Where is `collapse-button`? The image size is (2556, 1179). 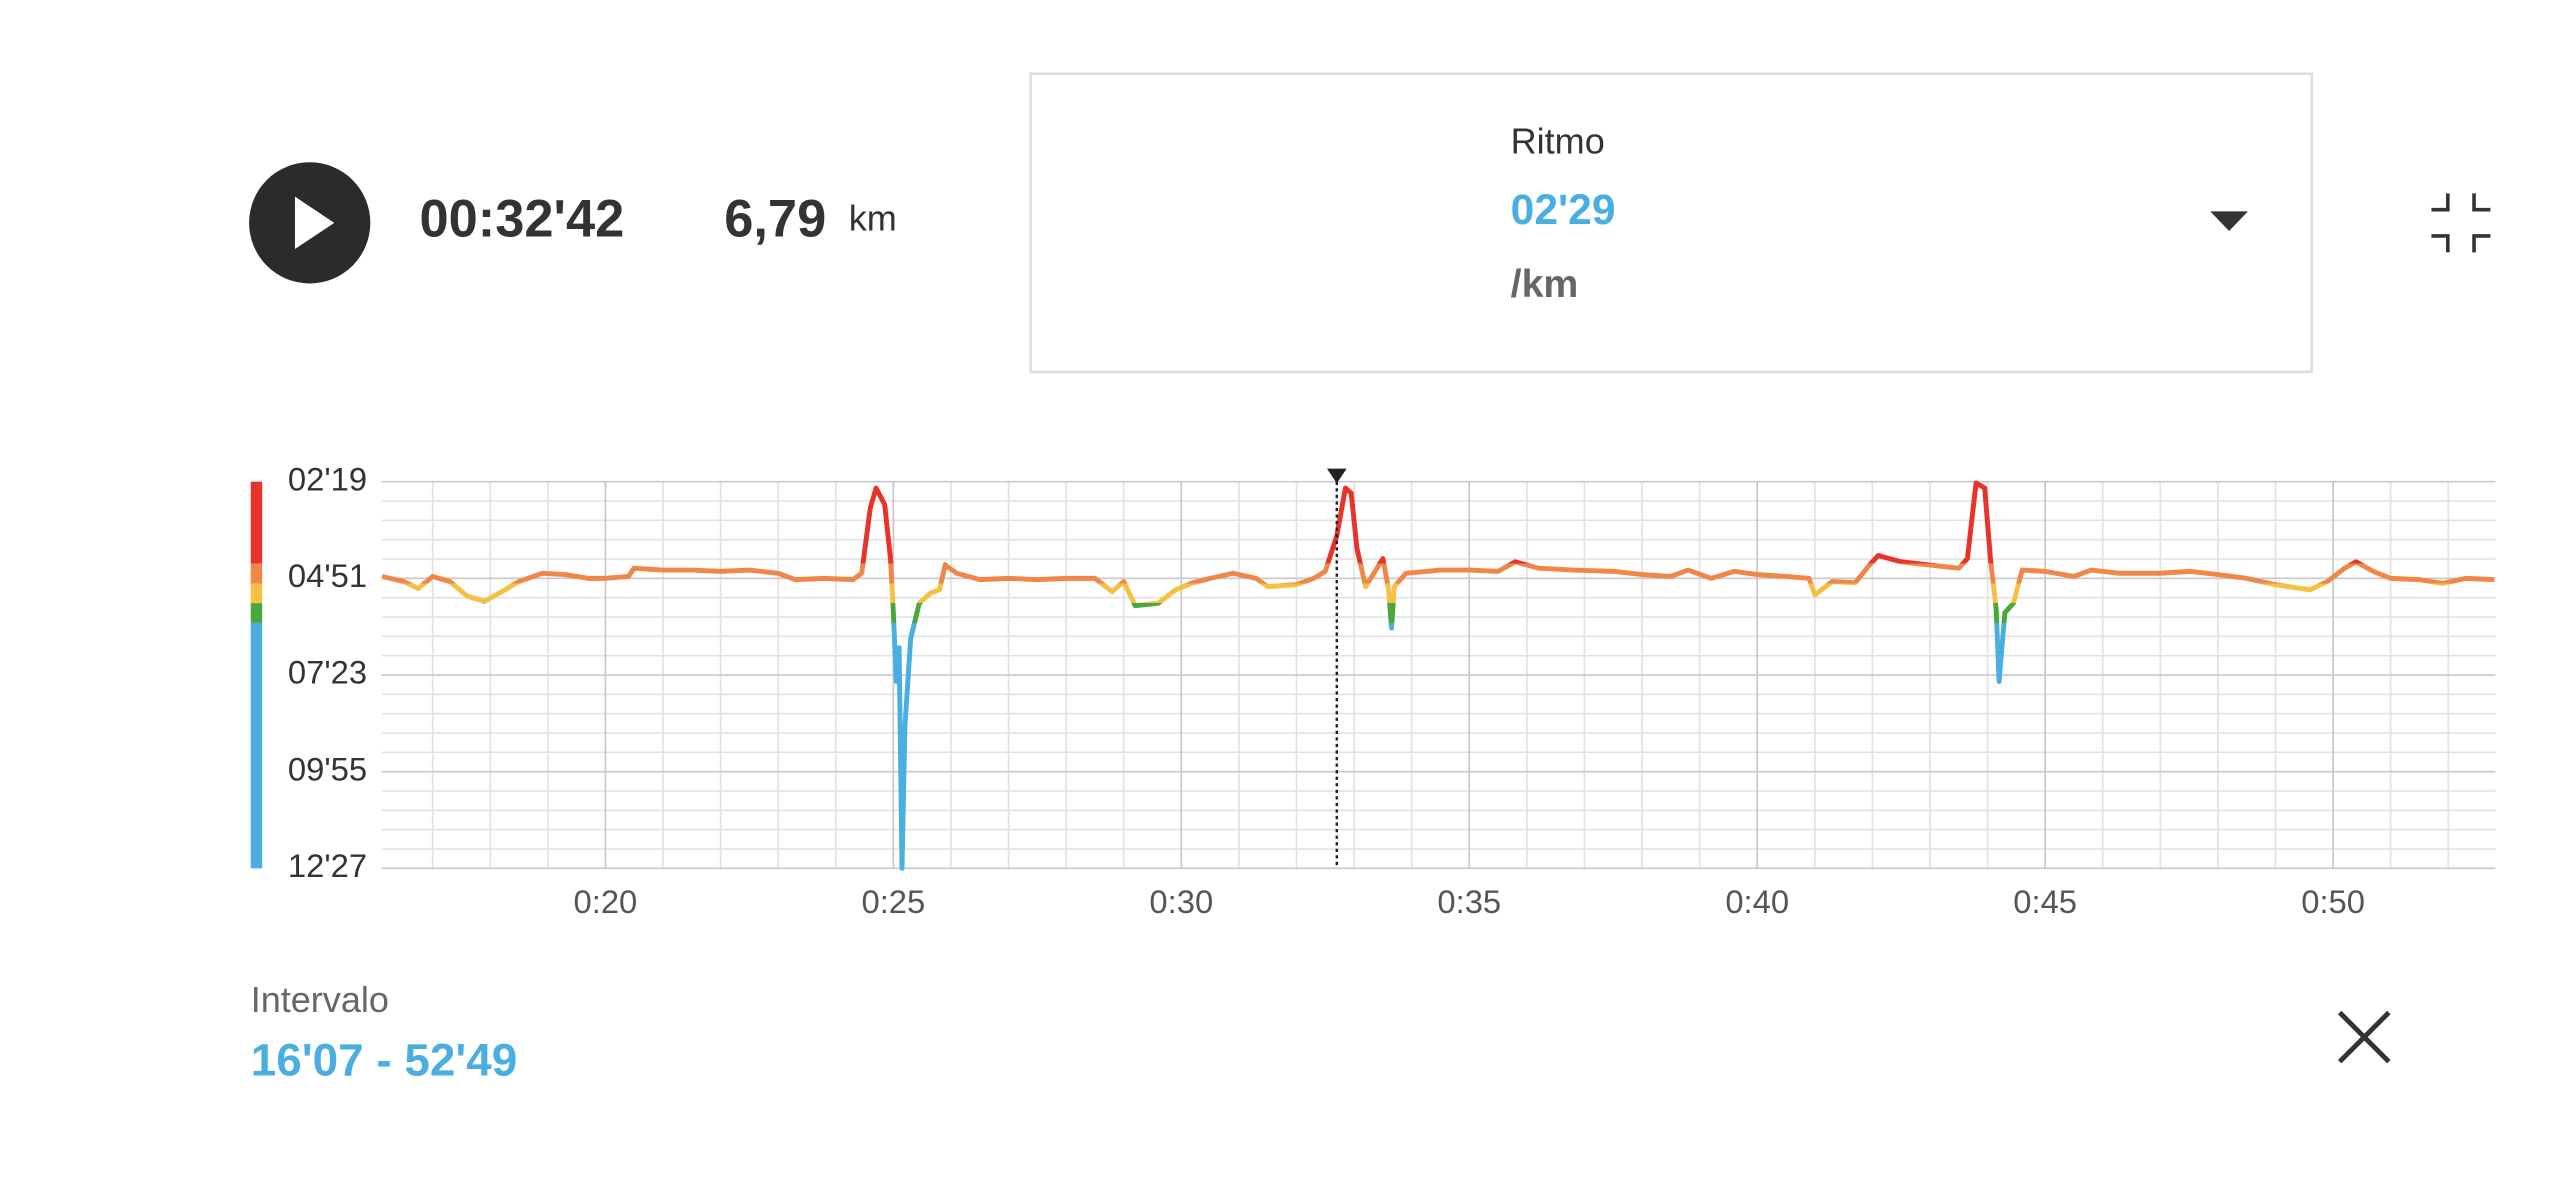 collapse-button is located at coordinates (2461, 223).